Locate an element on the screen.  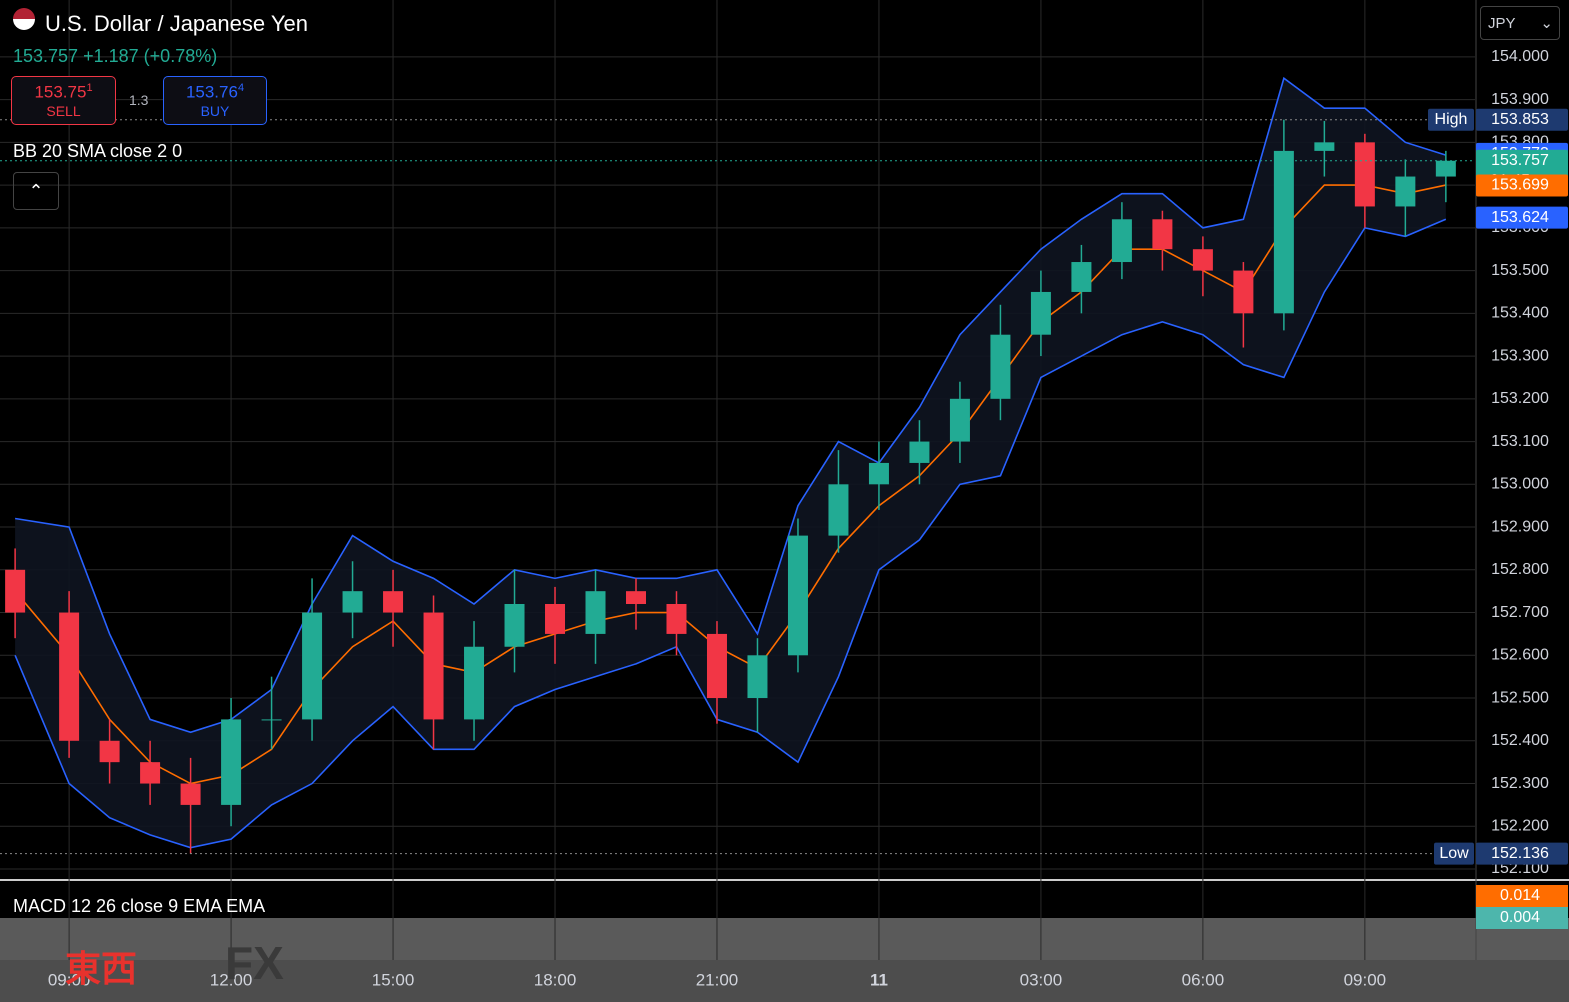
buy-price: 153.764 is located at coordinates (215, 92).